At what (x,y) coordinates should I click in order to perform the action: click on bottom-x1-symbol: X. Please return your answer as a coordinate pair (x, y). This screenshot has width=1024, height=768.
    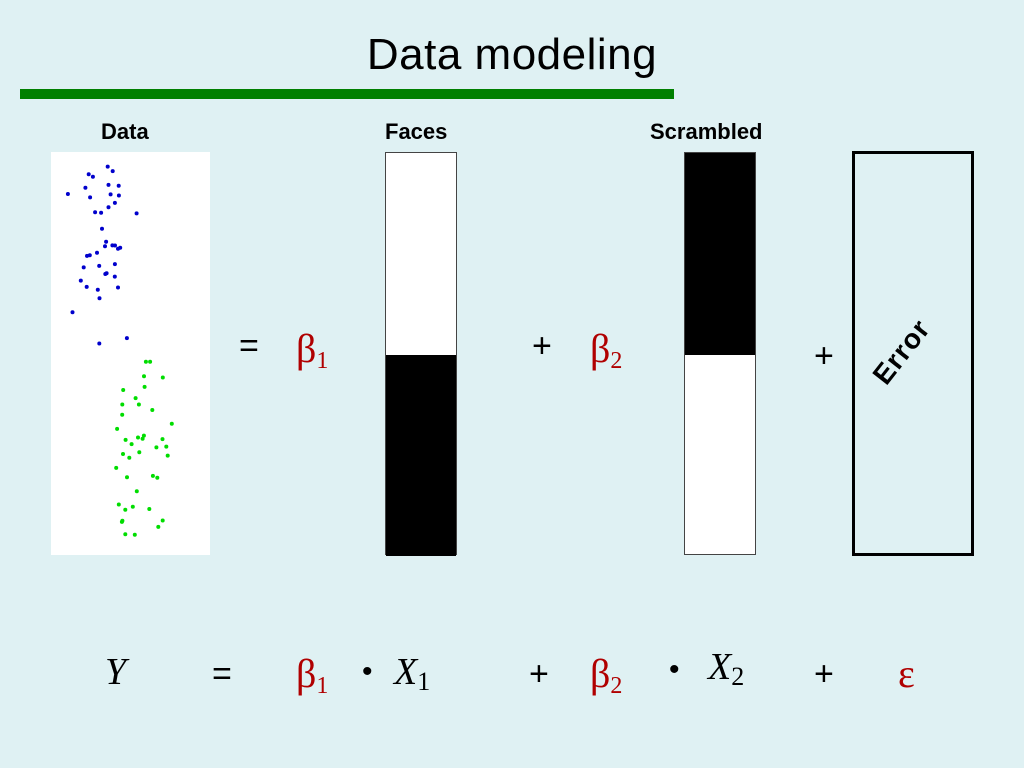
    Looking at the image, I should click on (406, 672).